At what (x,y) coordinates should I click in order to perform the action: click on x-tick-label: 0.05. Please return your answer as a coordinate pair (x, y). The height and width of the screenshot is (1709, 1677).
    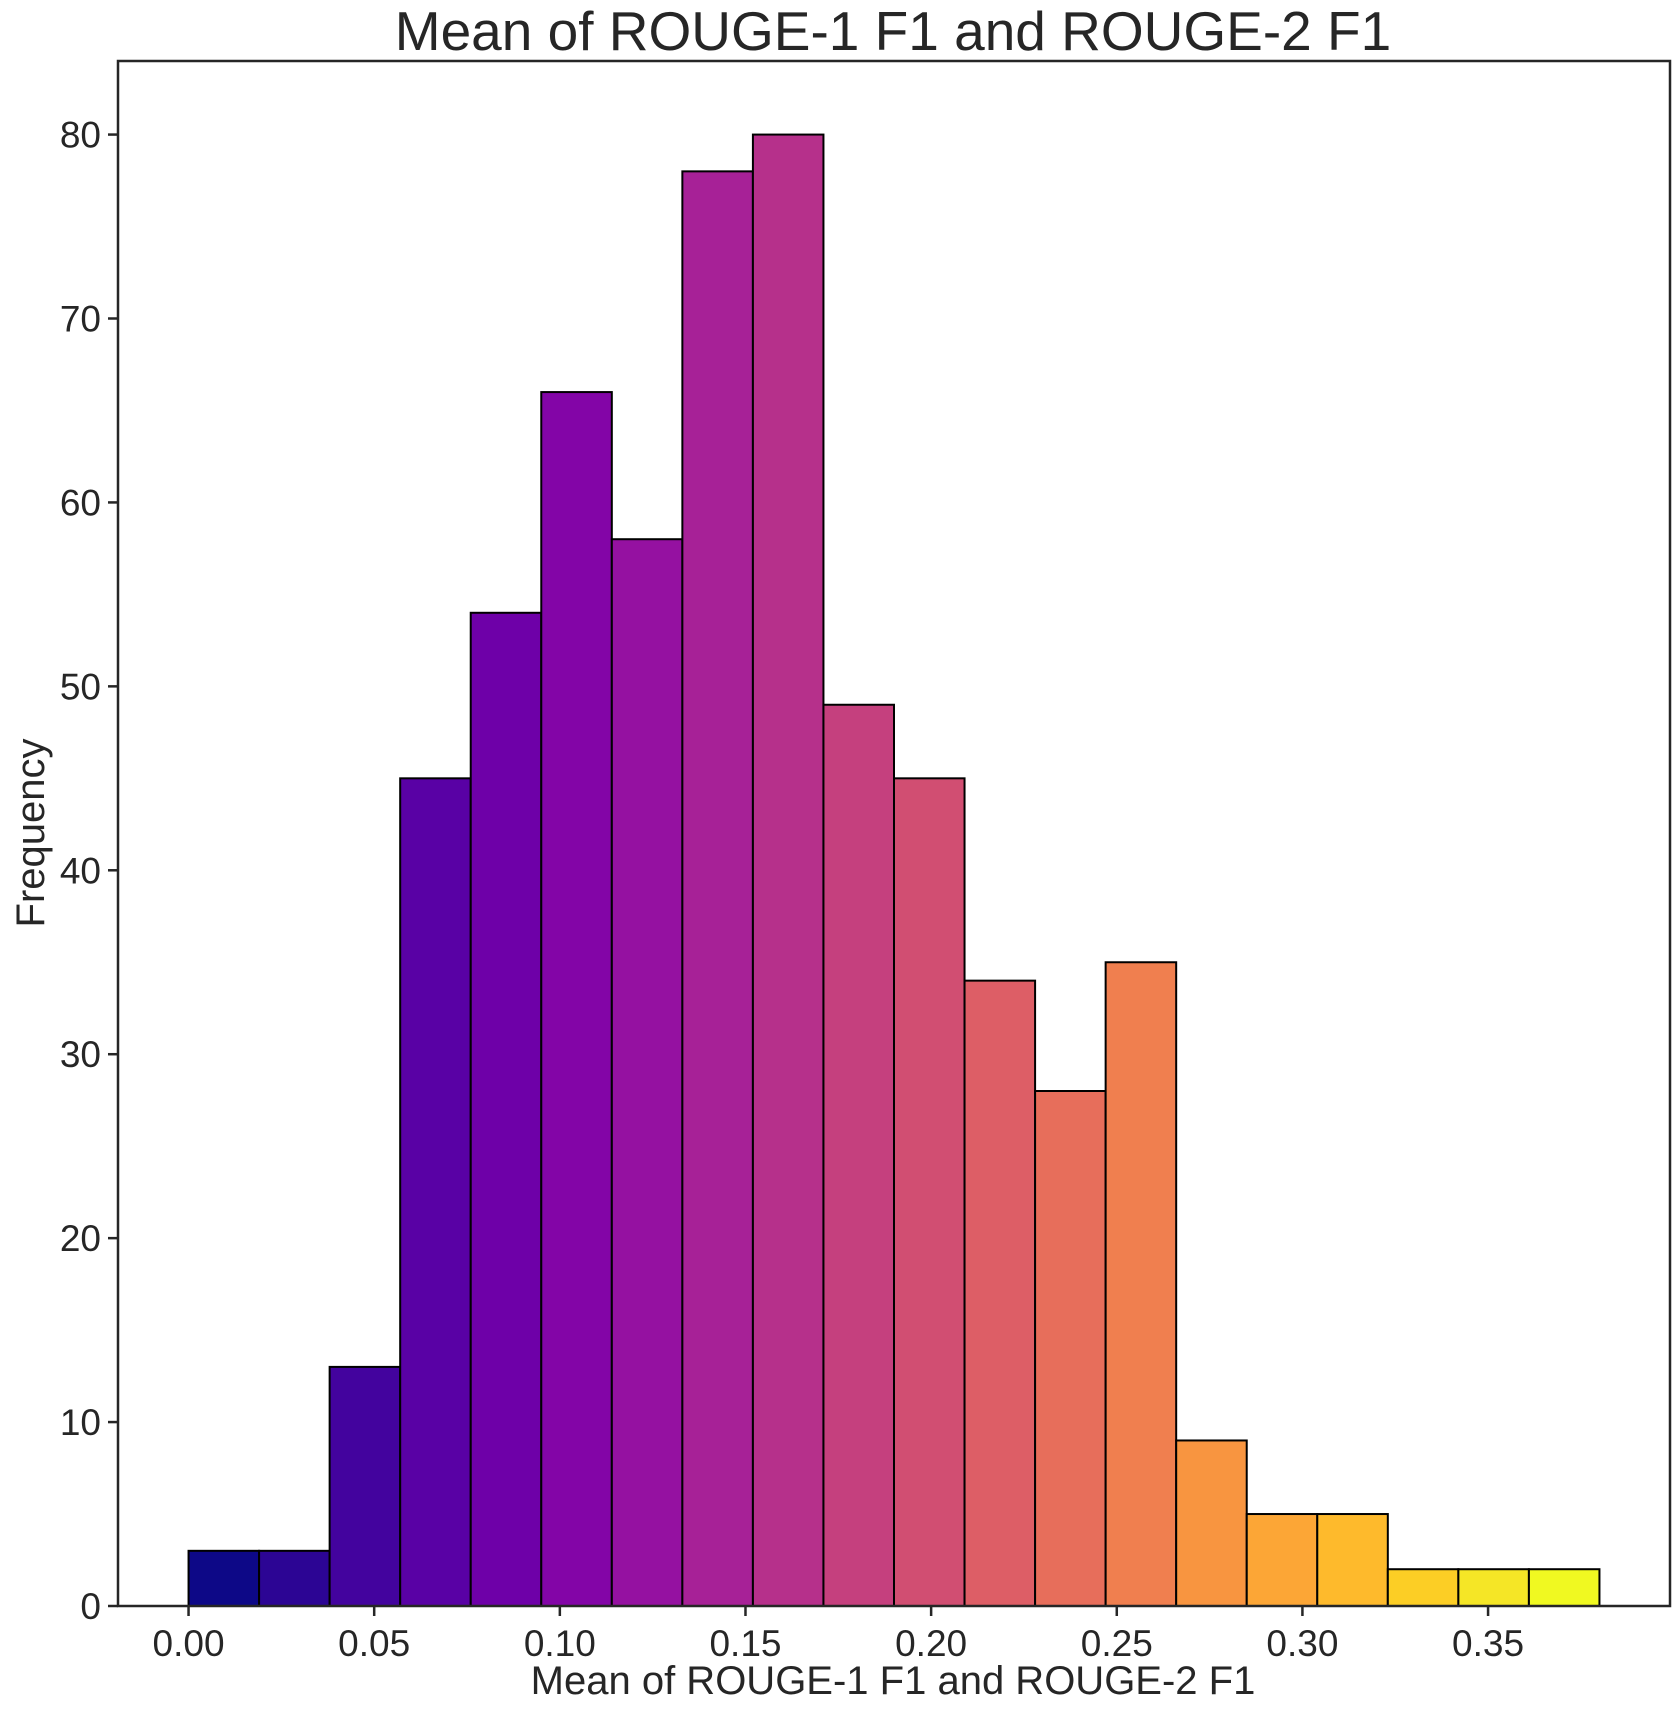
    Looking at the image, I should click on (374, 1643).